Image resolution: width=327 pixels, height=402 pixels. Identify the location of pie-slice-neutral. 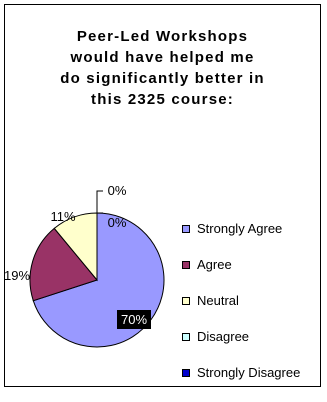
(75, 247).